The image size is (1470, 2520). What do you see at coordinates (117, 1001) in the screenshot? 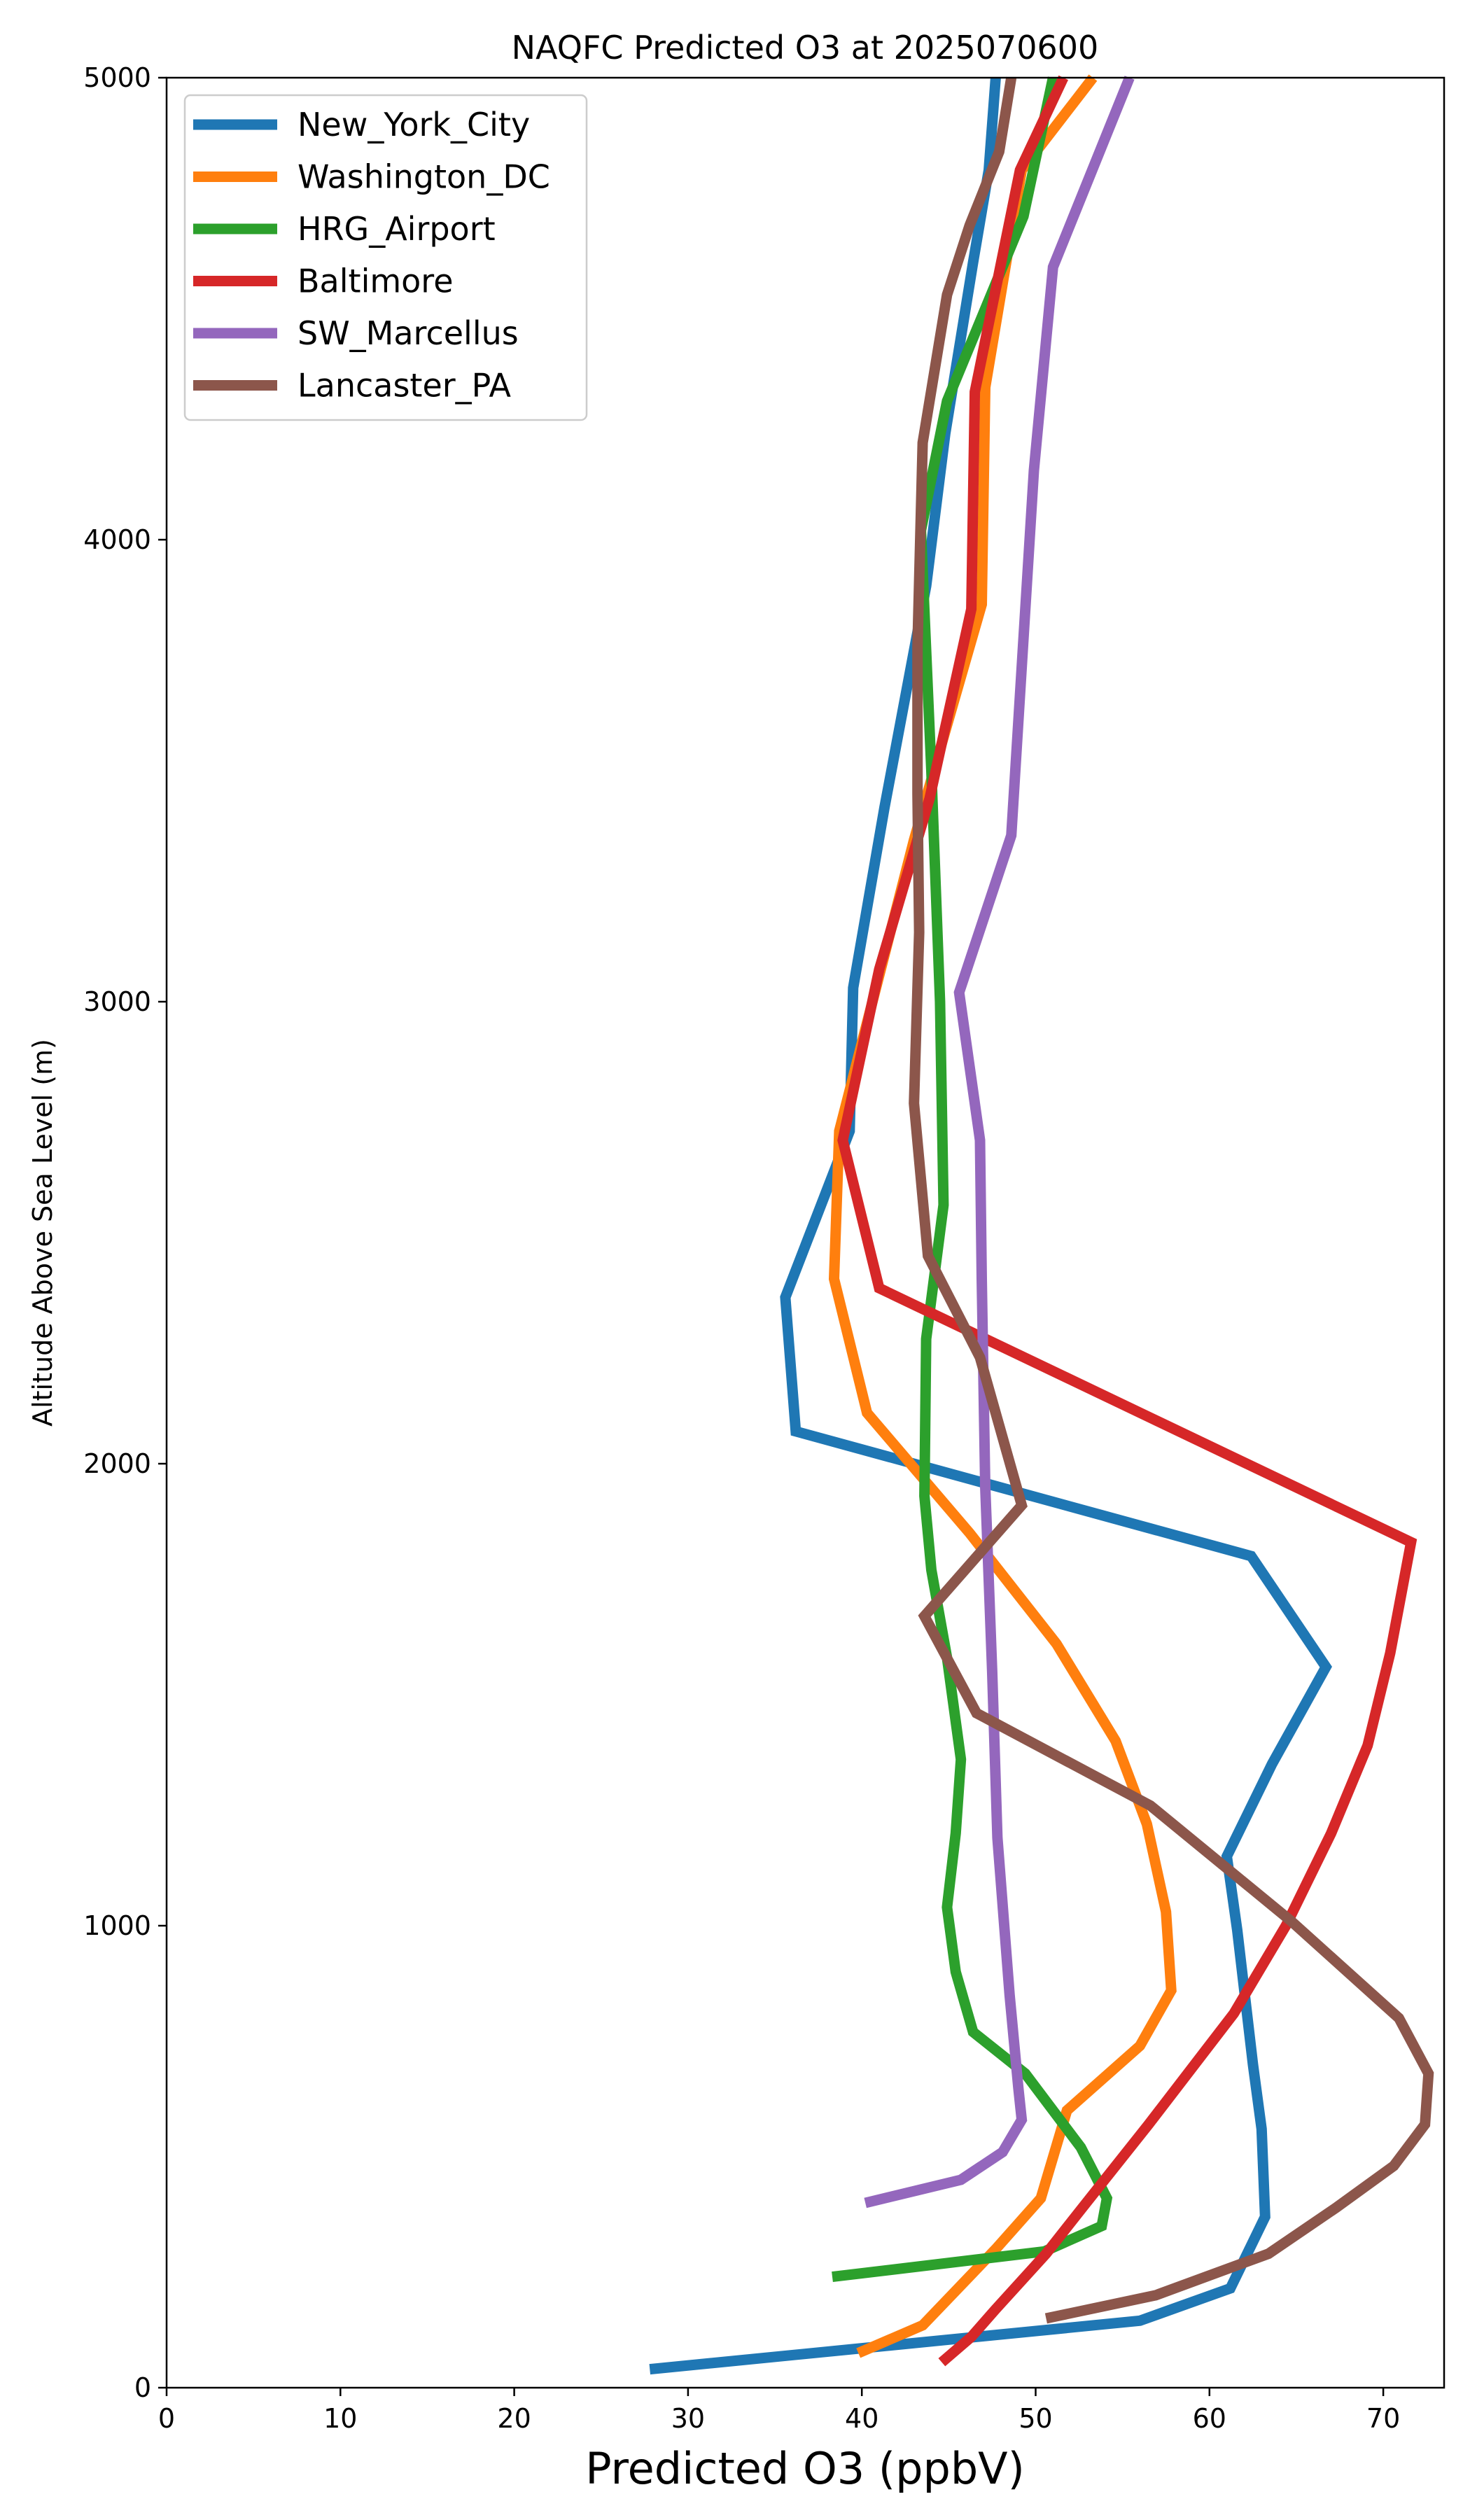
I see `y-tick-label: 3000` at bounding box center [117, 1001].